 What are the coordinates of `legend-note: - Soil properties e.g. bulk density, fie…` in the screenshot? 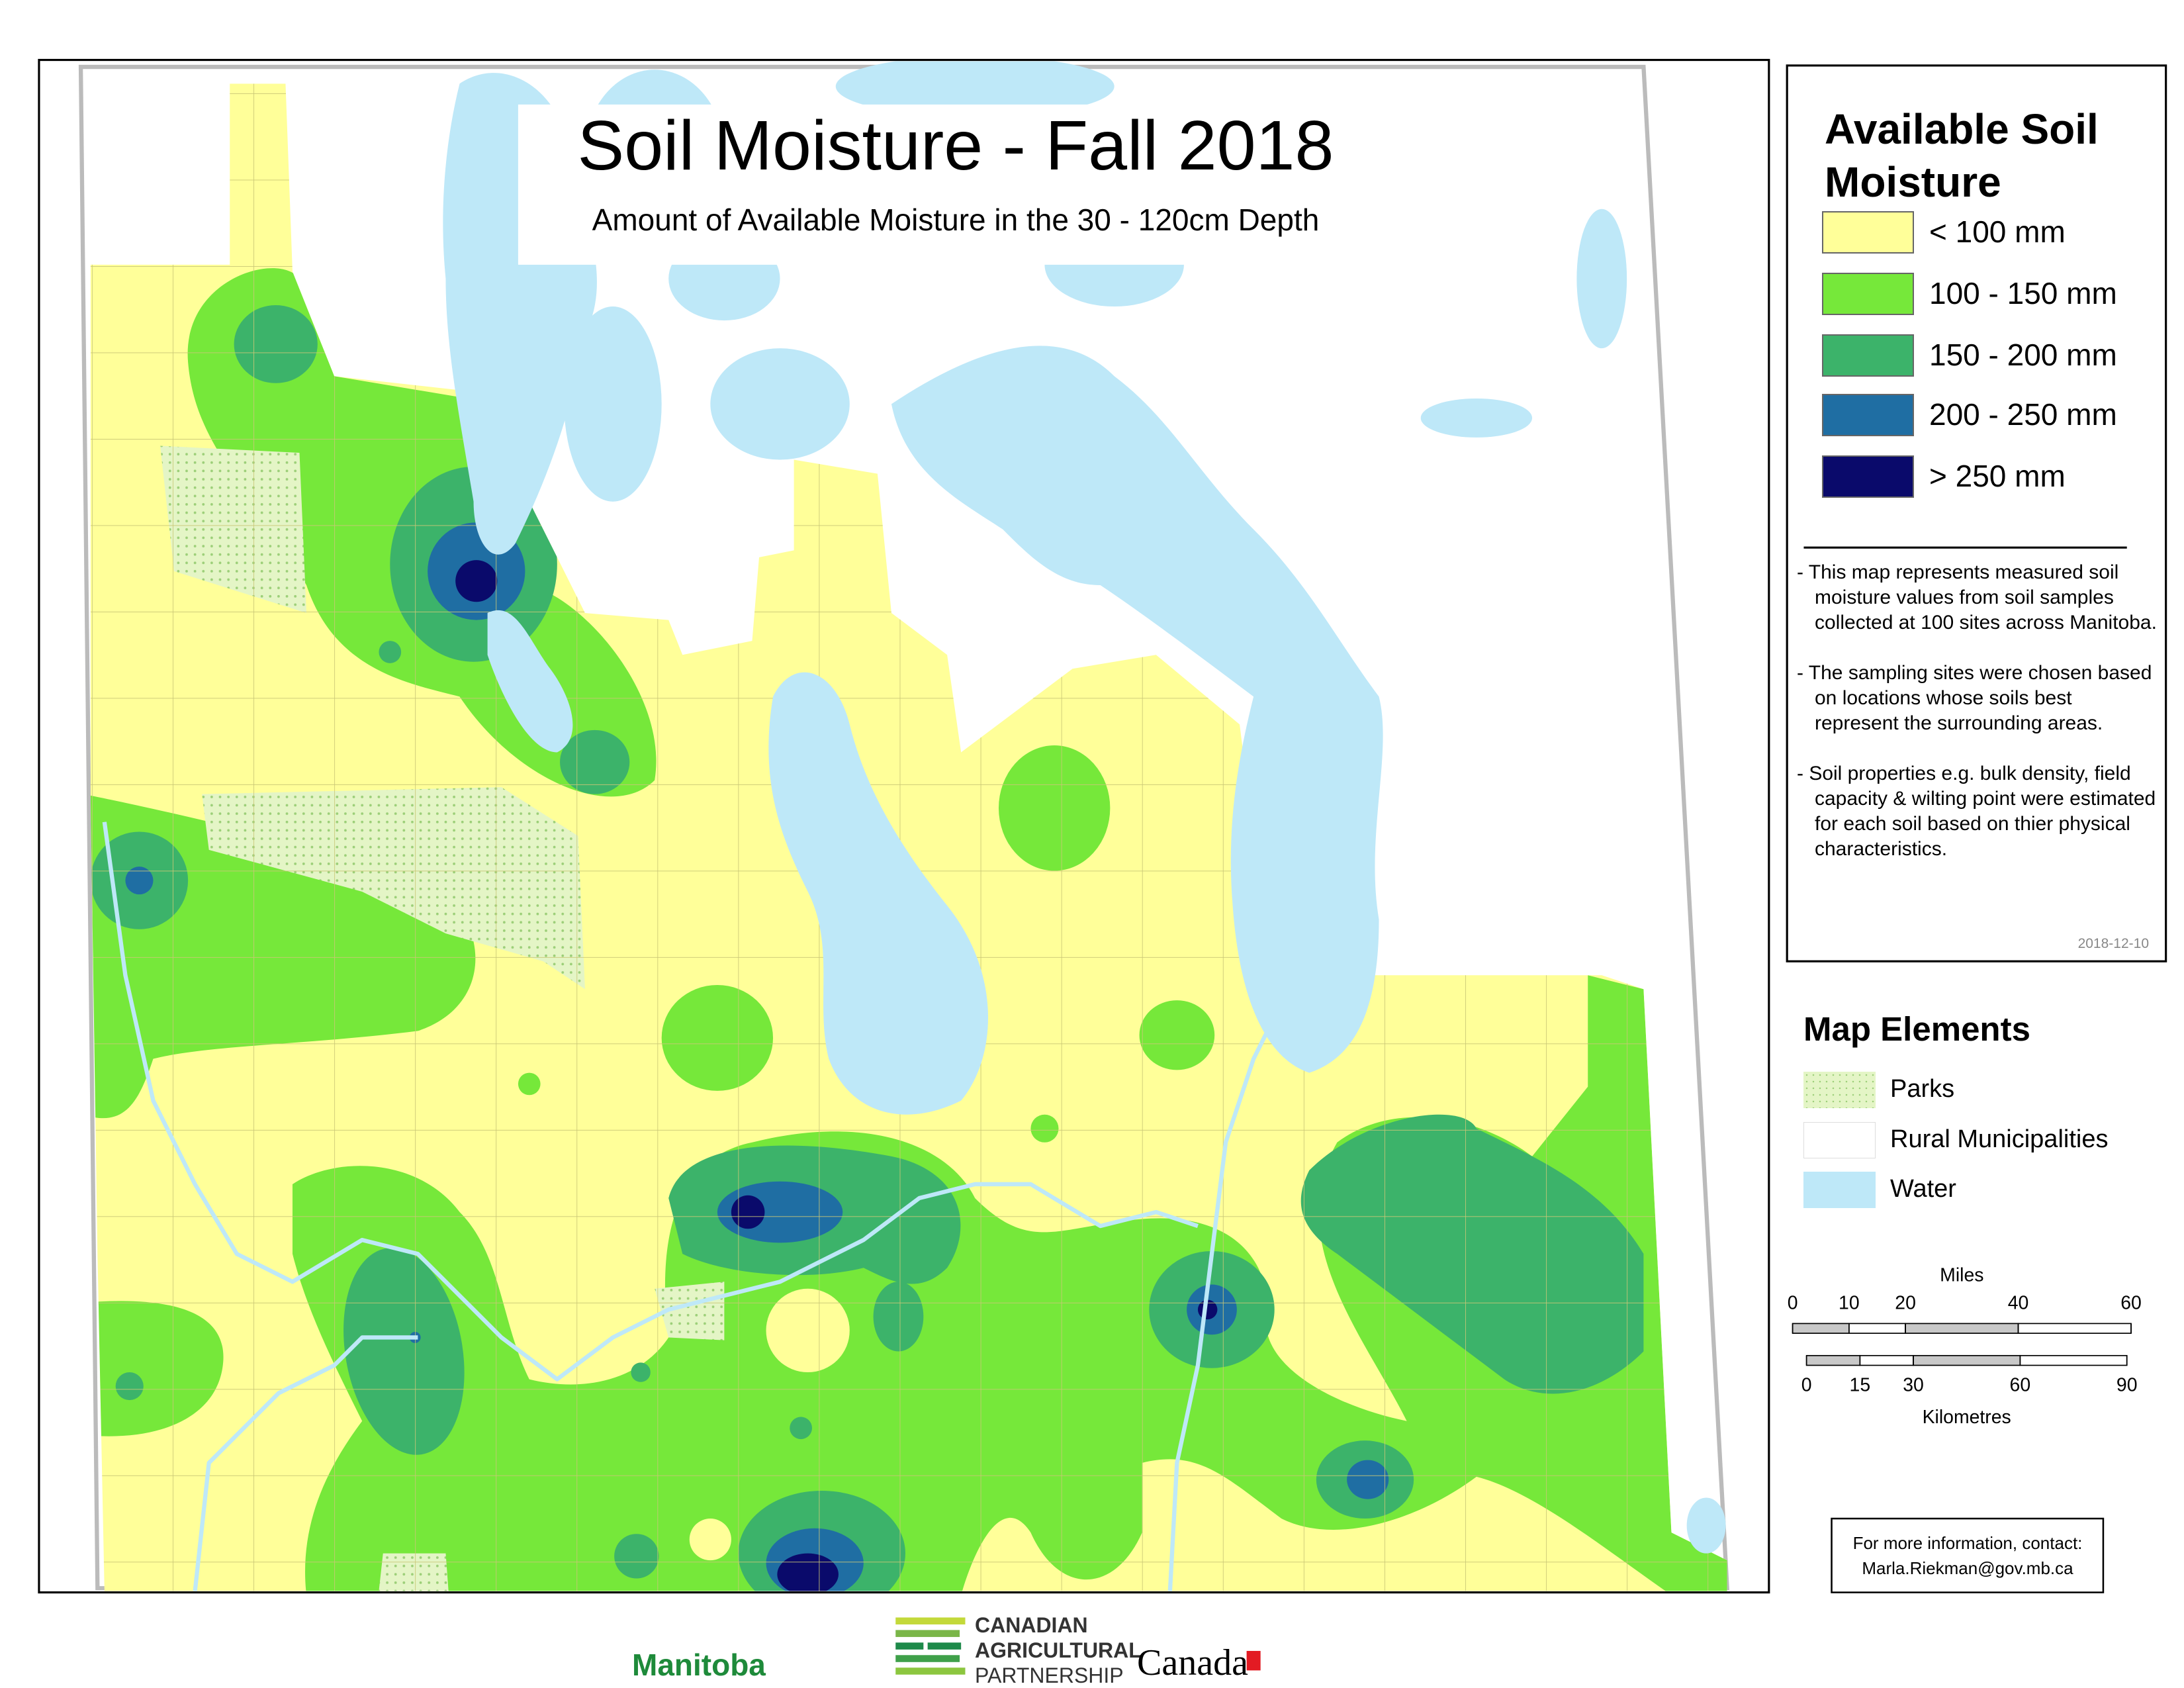 It's located at (1977, 811).